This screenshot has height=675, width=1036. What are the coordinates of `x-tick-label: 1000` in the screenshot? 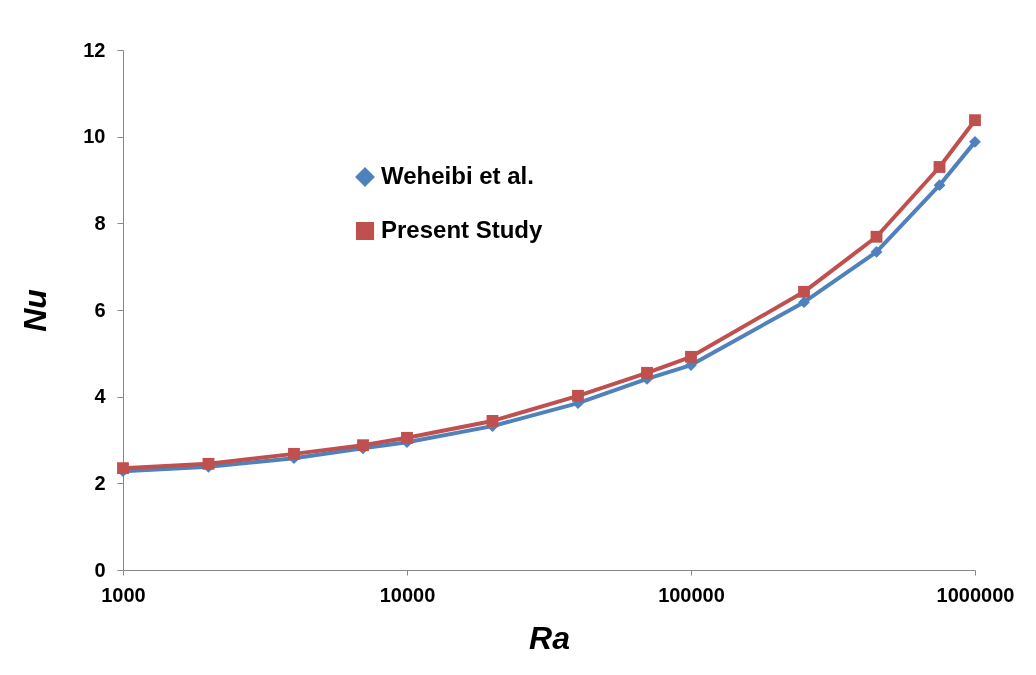 It's located at (123, 594).